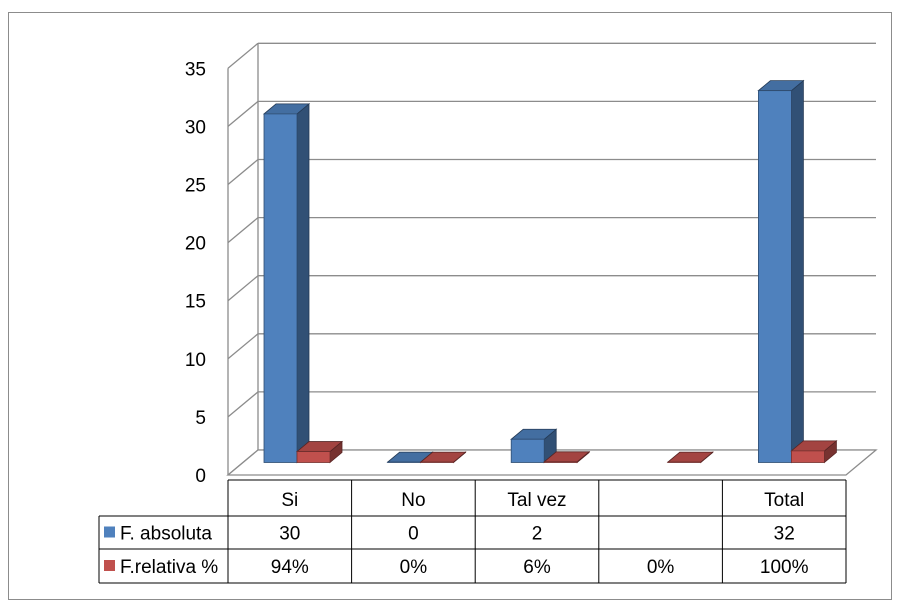 The image size is (903, 607). Describe the element at coordinates (784, 534) in the screenshot. I see `data-label: 32` at that location.